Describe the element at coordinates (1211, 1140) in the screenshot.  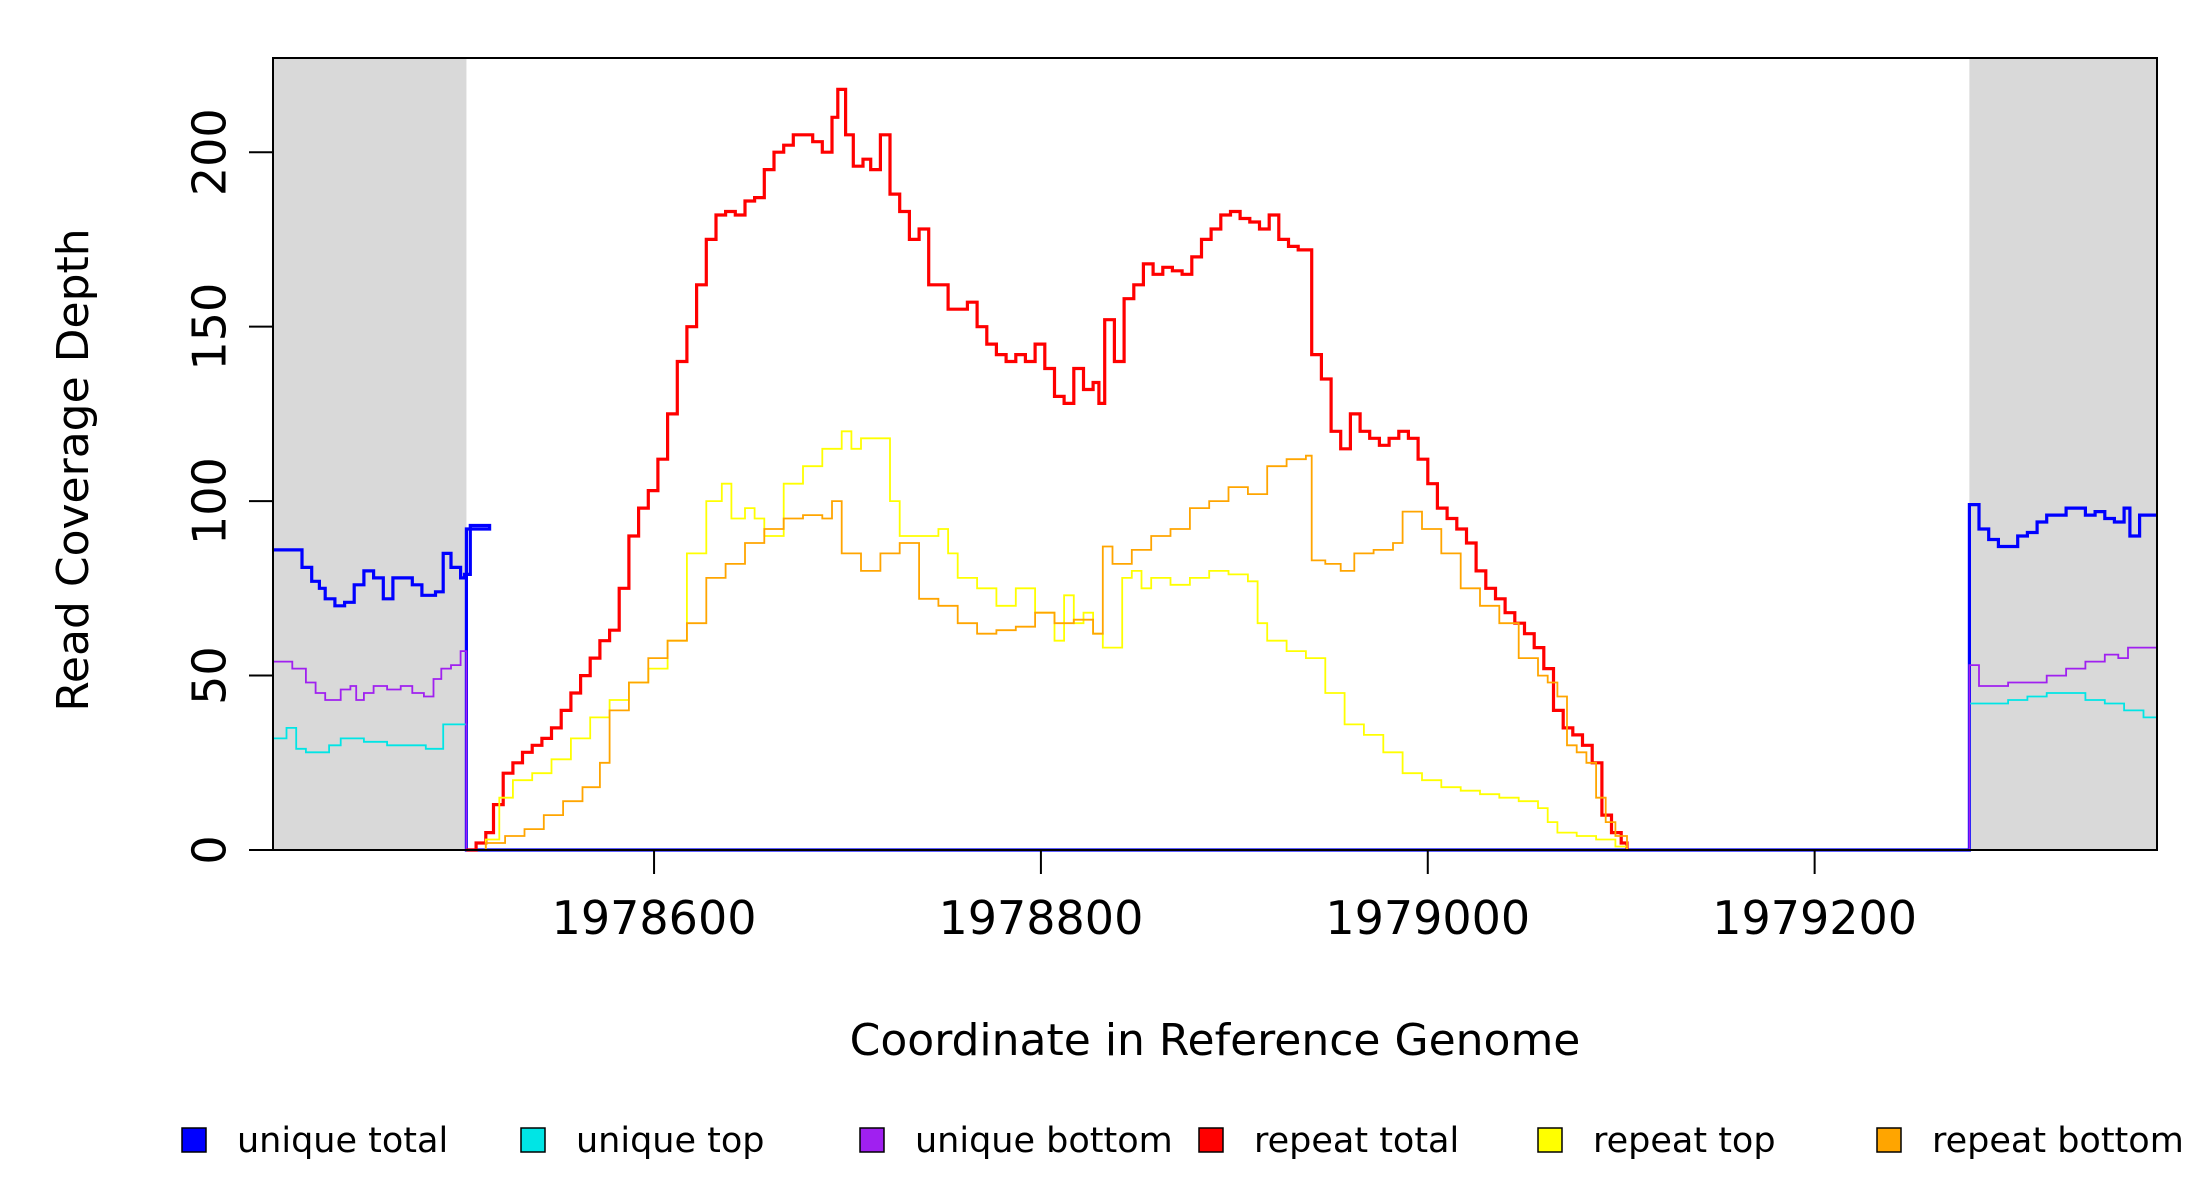
I see `legend-swatch-repeat-total` at that location.